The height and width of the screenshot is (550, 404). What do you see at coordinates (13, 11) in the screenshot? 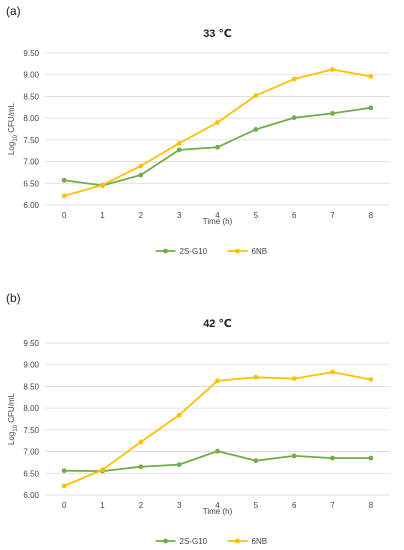
I see `panel-label: (a)` at bounding box center [13, 11].